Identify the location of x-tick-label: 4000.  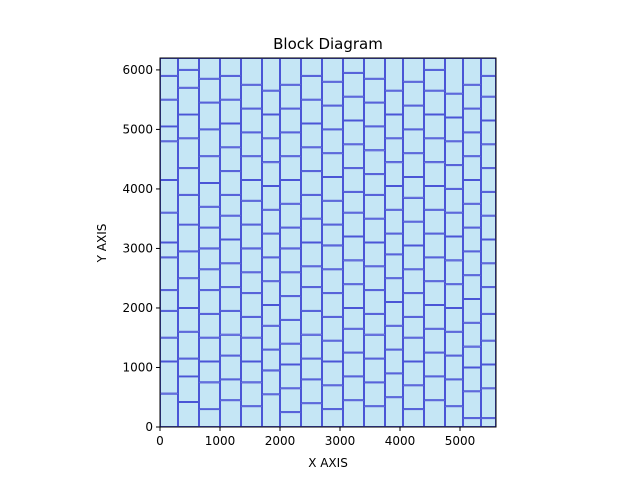
(400, 441).